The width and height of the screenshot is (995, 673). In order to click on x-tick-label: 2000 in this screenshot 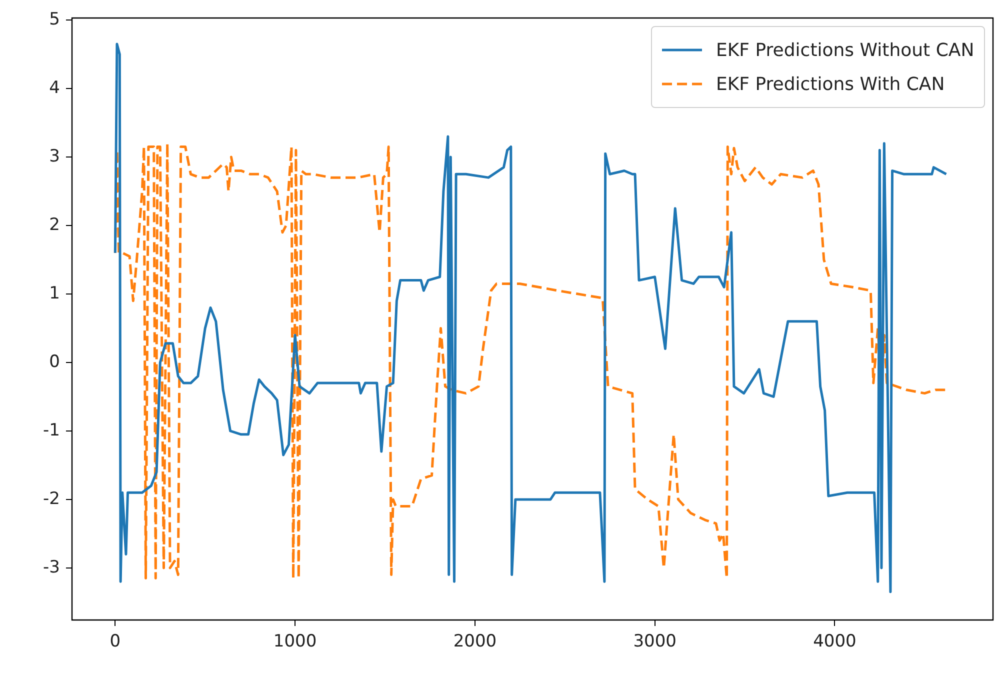, I will do `click(475, 642)`.